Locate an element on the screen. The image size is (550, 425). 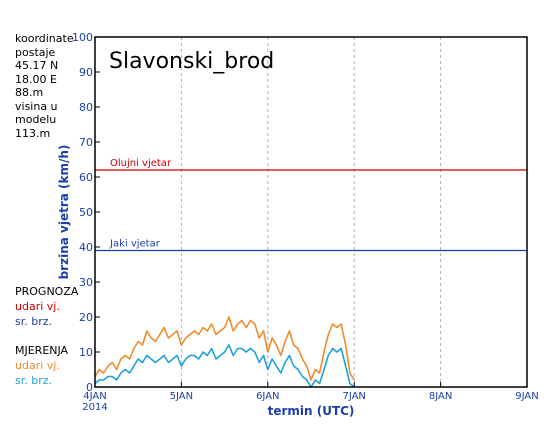
y-axis-label: brzina vjetra (km/h) is located at coordinates (64, 212).